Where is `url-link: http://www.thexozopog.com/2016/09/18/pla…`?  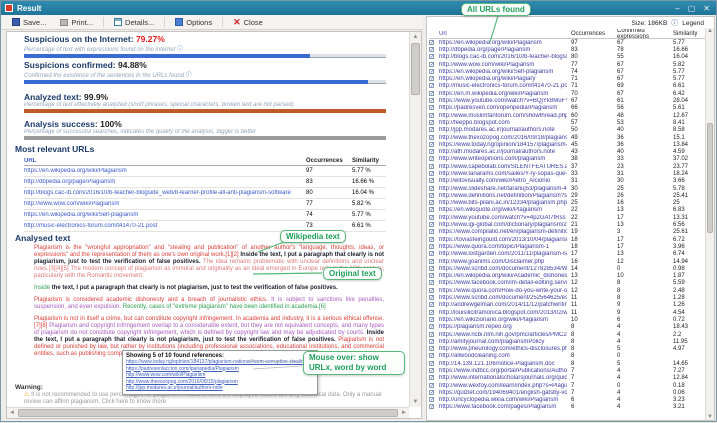
url-link: http://www.thexozopog.com/2016/09/18/pla… is located at coordinates (503, 137).